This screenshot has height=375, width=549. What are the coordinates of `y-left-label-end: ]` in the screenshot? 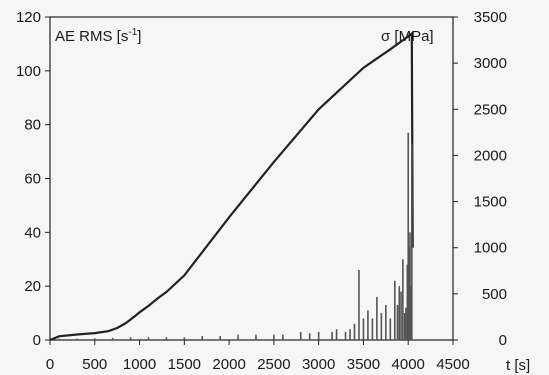 It's located at (139, 36).